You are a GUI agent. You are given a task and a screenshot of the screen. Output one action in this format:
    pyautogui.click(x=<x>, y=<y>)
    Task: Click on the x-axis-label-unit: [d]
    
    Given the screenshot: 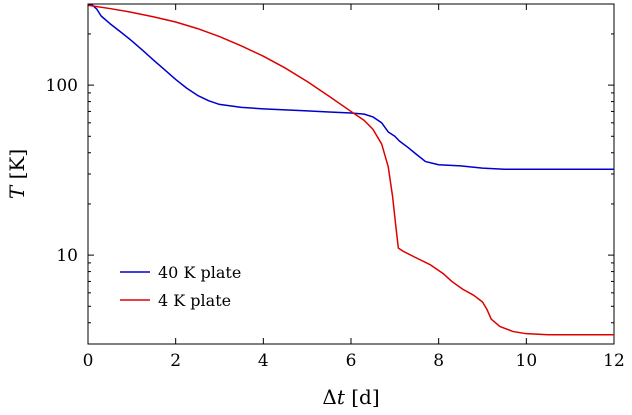 What is the action you would take?
    pyautogui.click(x=362, y=397)
    